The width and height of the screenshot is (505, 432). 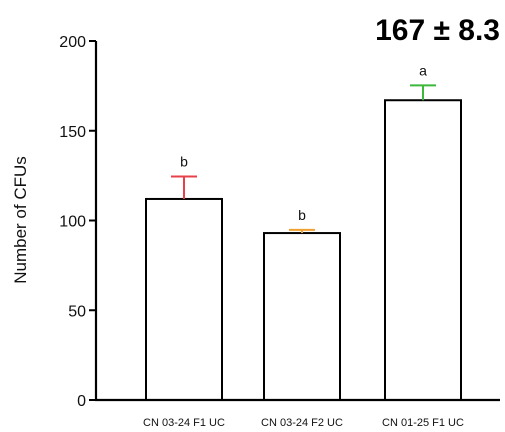 I want to click on y-tick-label-0: 0, so click(x=81, y=401).